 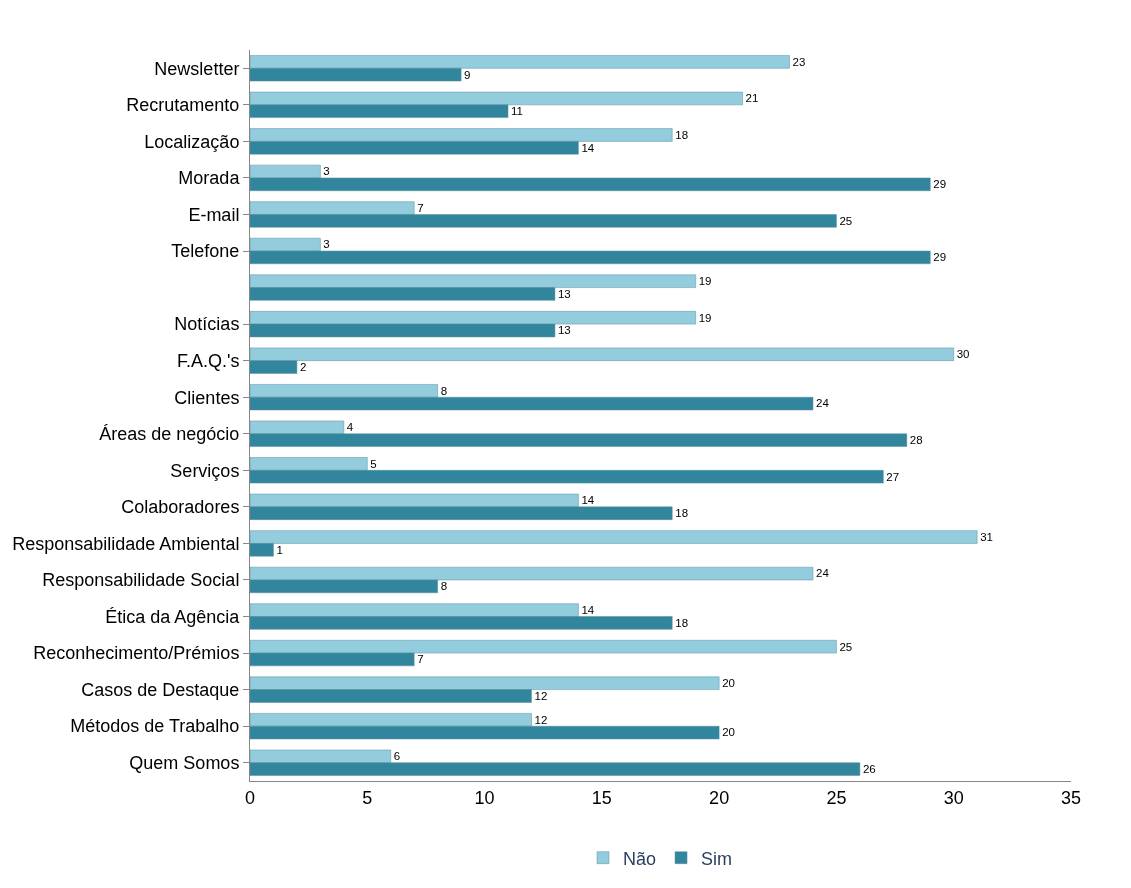 What do you see at coordinates (303, 366) in the screenshot?
I see `data-label: 2` at bounding box center [303, 366].